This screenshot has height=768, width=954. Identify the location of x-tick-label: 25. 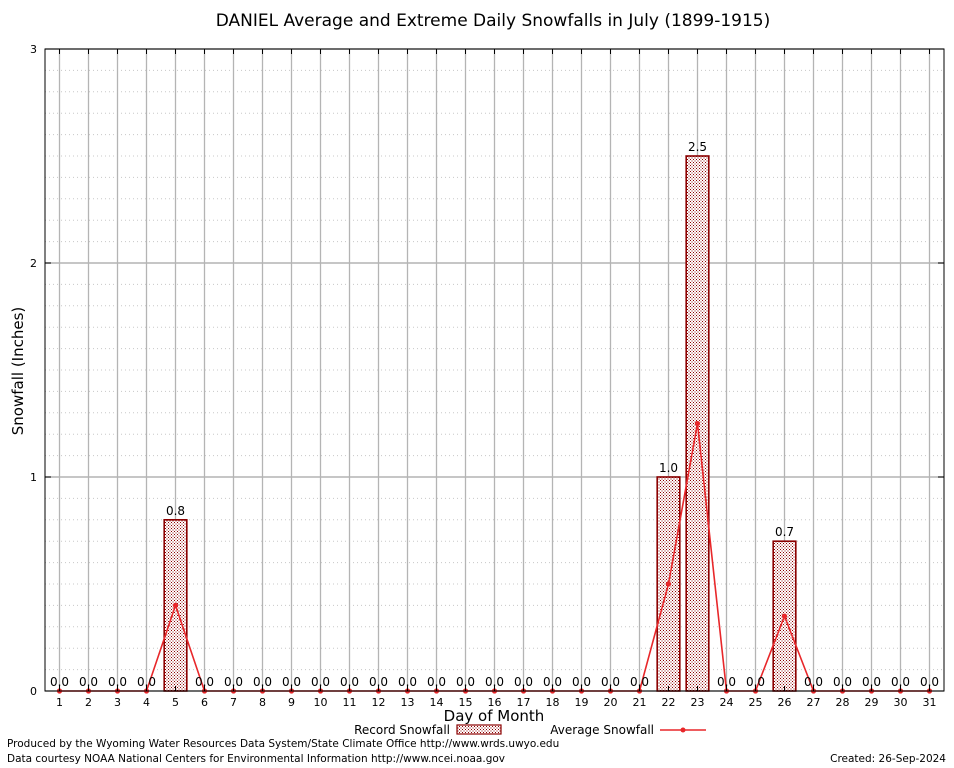
(756, 702).